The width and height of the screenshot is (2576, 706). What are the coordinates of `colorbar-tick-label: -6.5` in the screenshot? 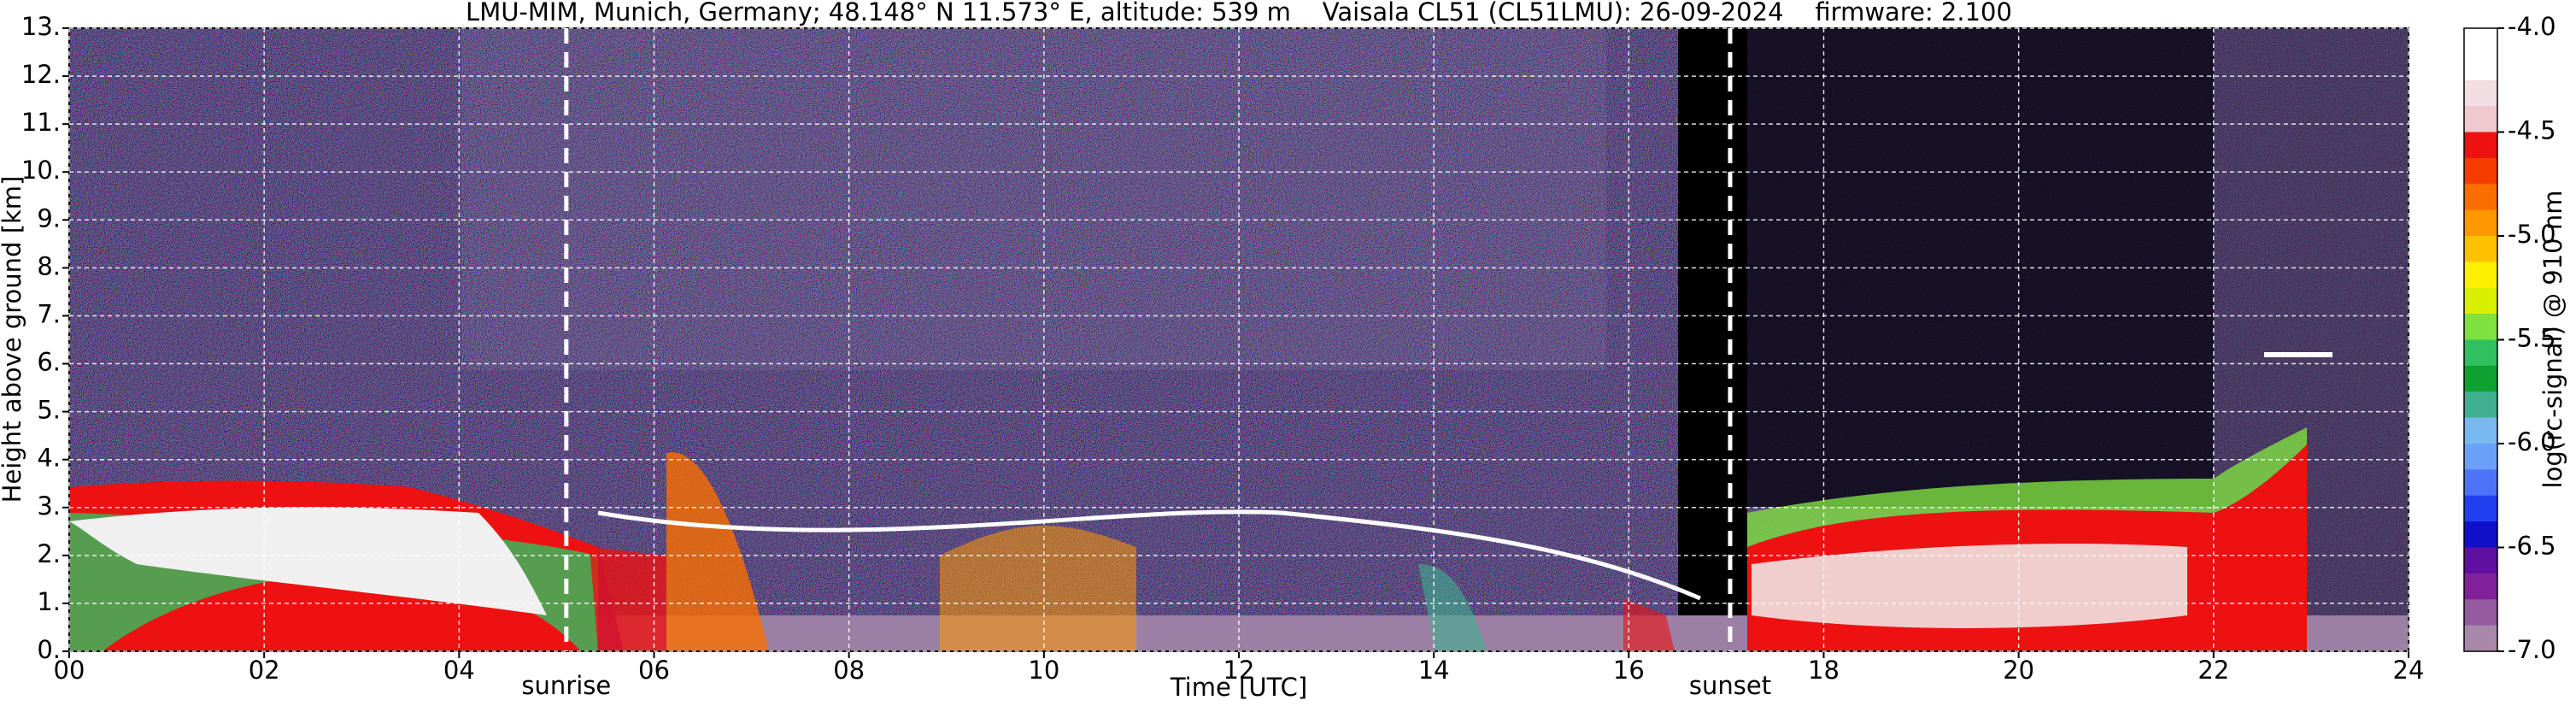 It's located at (2532, 546).